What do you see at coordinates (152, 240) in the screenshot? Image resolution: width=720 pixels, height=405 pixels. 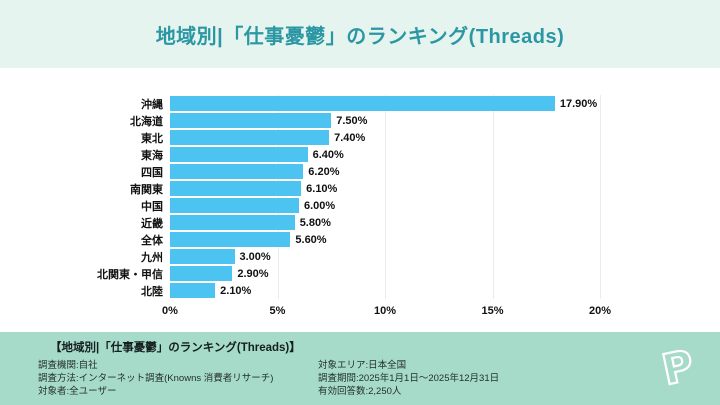 I see `category-label: 全体` at bounding box center [152, 240].